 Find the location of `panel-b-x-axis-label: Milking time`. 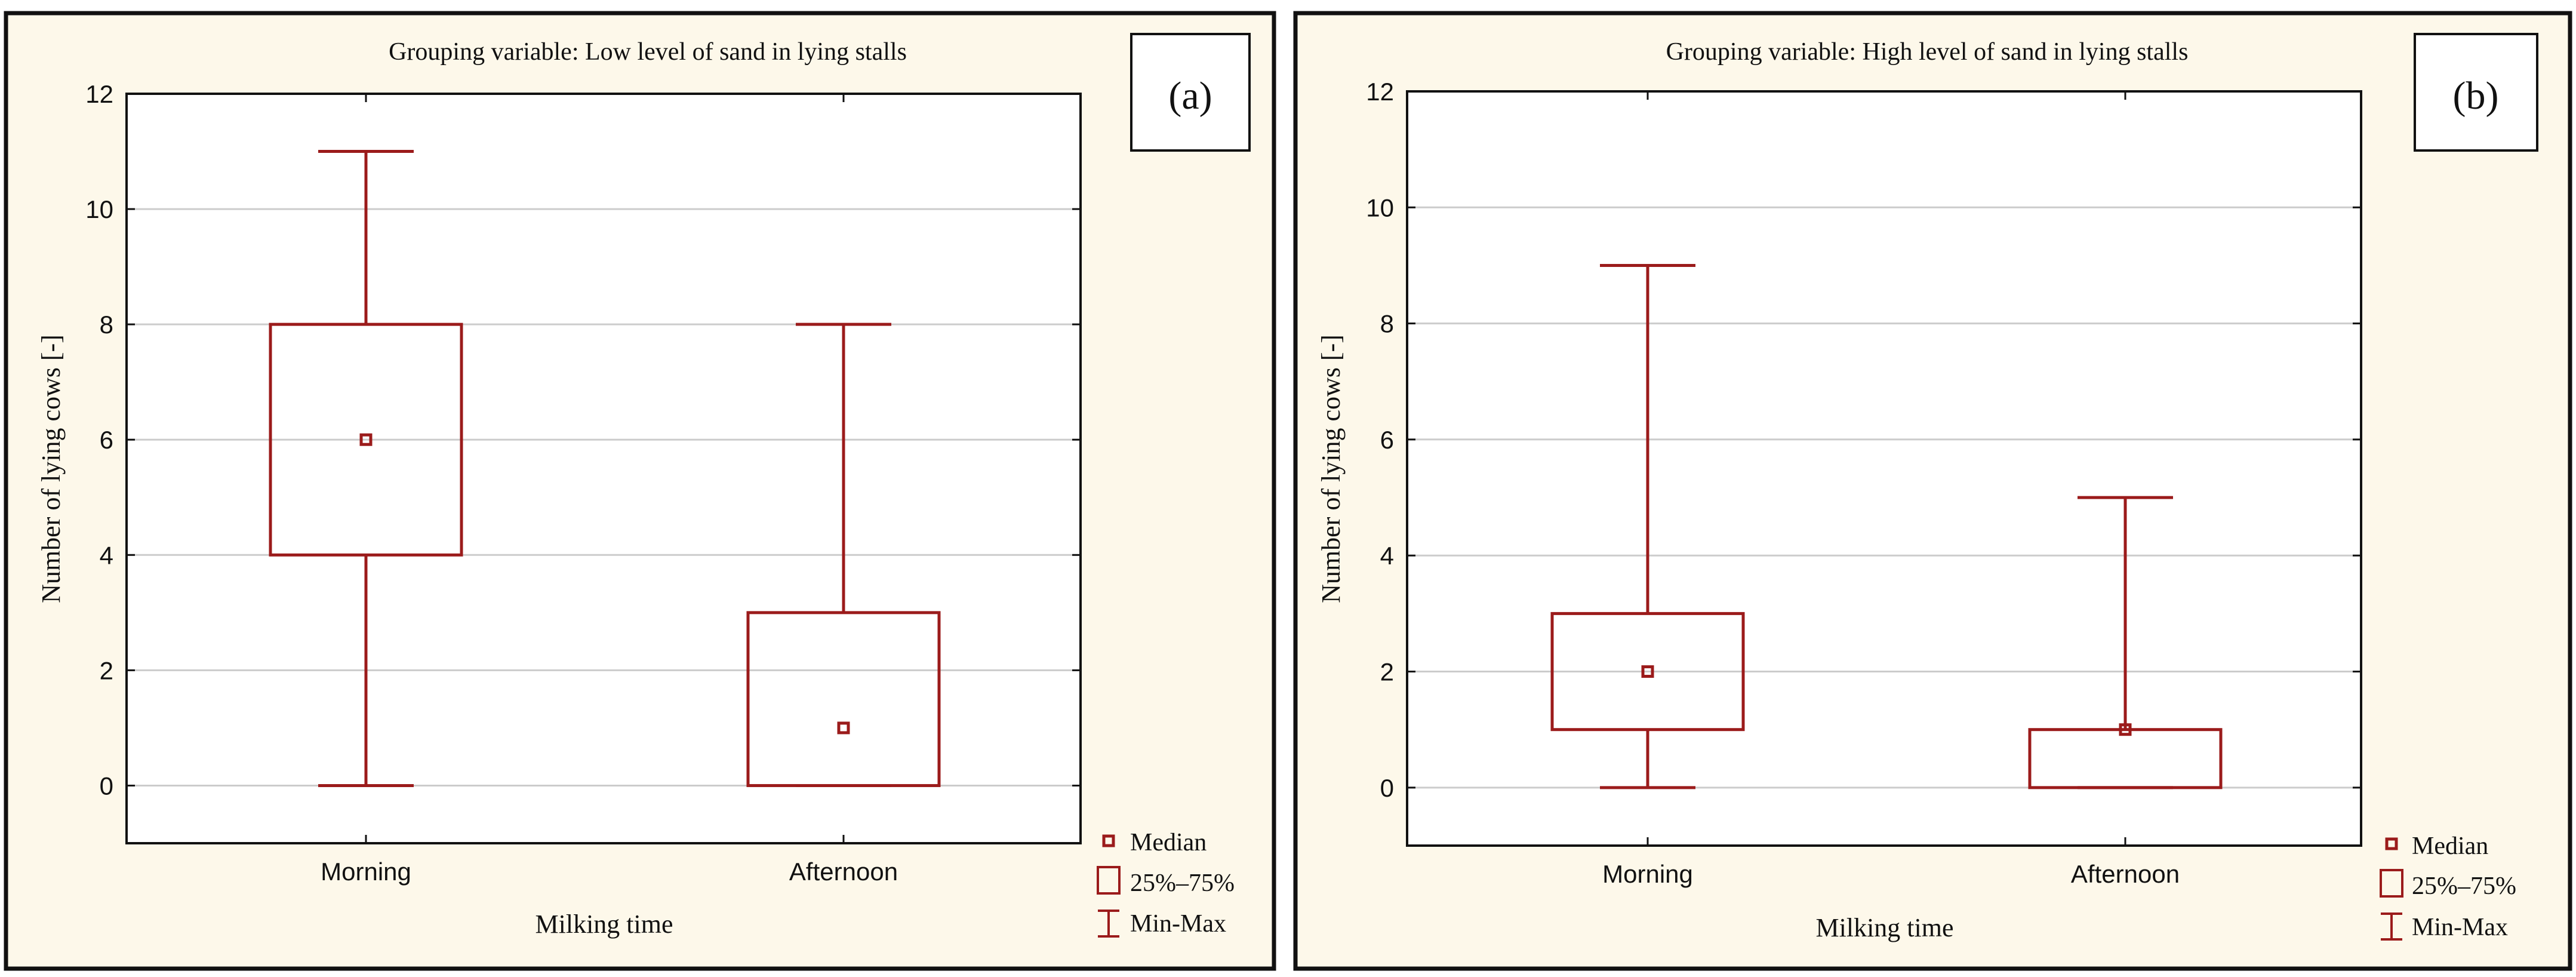

panel-b-x-axis-label: Milking time is located at coordinates (1885, 927).